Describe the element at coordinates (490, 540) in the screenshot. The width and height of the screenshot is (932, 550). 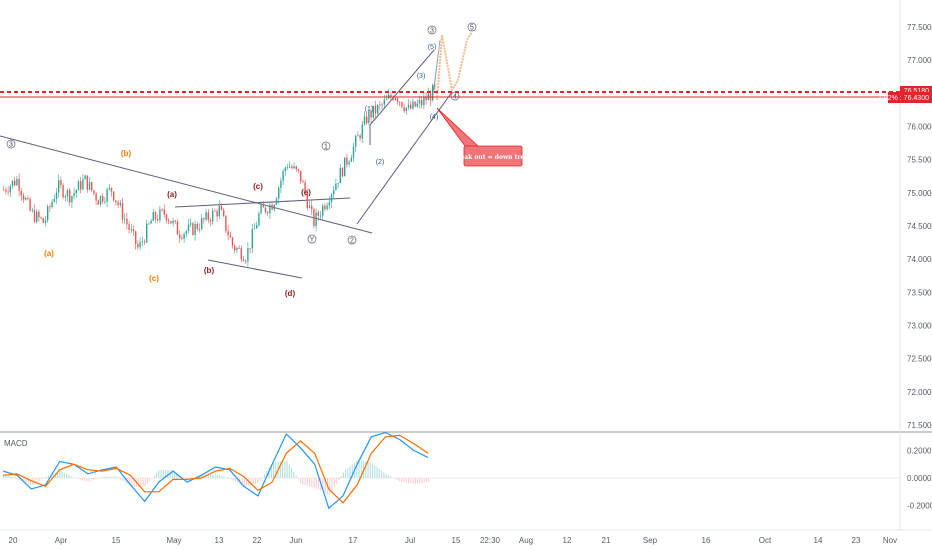
I see `date-tick: 22:30` at that location.